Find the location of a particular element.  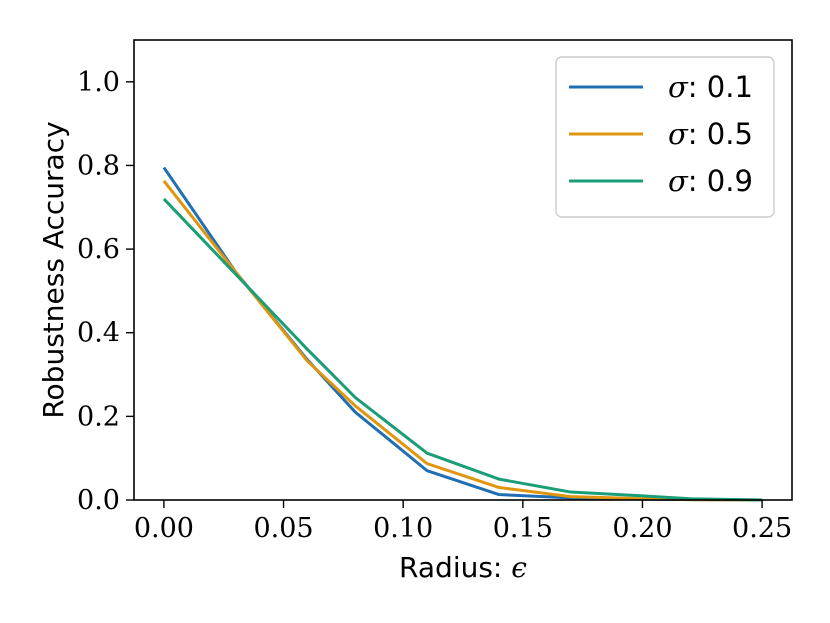

x-tick-label: 0.10 is located at coordinates (403, 528).